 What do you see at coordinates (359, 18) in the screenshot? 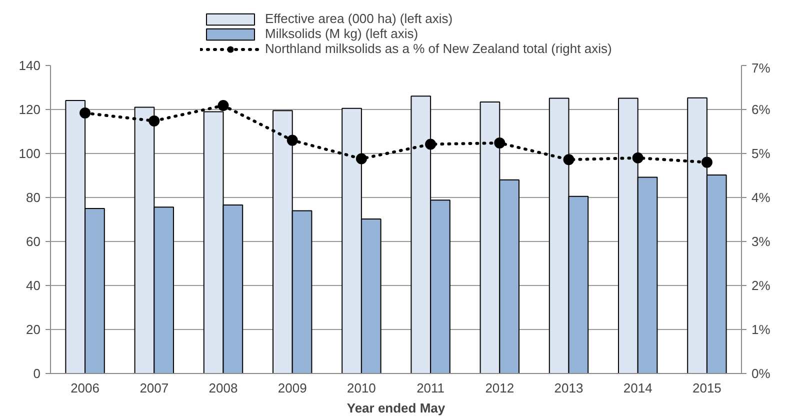
I see `legend-label: Effective area (000 ha) (left axis)` at bounding box center [359, 18].